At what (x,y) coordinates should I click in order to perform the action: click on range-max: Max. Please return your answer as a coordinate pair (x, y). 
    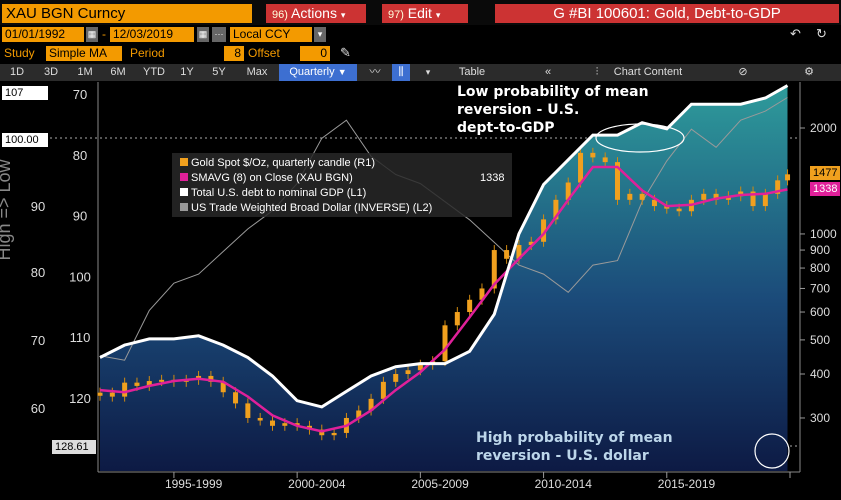
    Looking at the image, I should click on (257, 72).